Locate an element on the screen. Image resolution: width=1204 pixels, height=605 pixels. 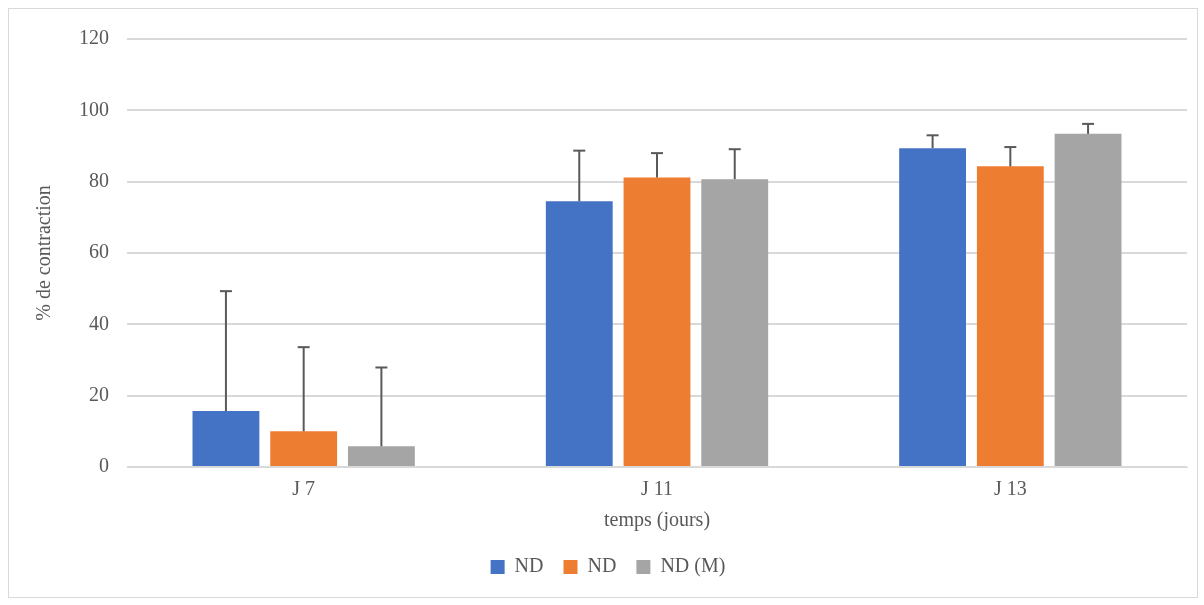
x-axis-title: temps (jours) is located at coordinates (657, 520).